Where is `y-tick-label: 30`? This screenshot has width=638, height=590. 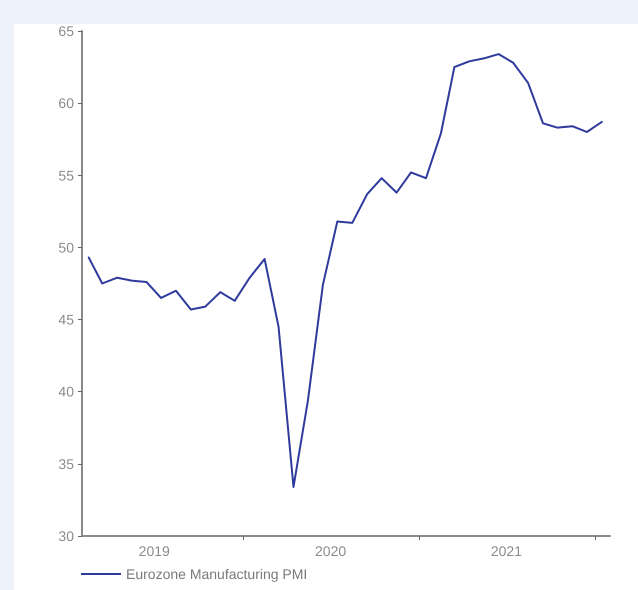 y-tick-label: 30 is located at coordinates (66, 536).